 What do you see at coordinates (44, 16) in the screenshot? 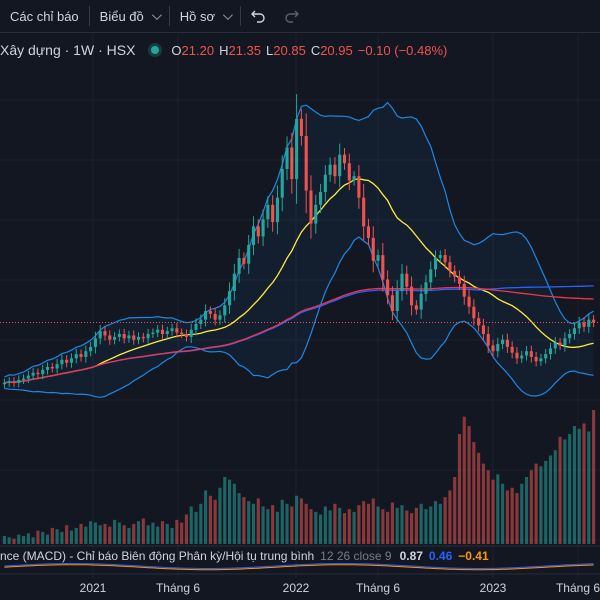
I see `indicators-button: Các chỉ báo` at bounding box center [44, 16].